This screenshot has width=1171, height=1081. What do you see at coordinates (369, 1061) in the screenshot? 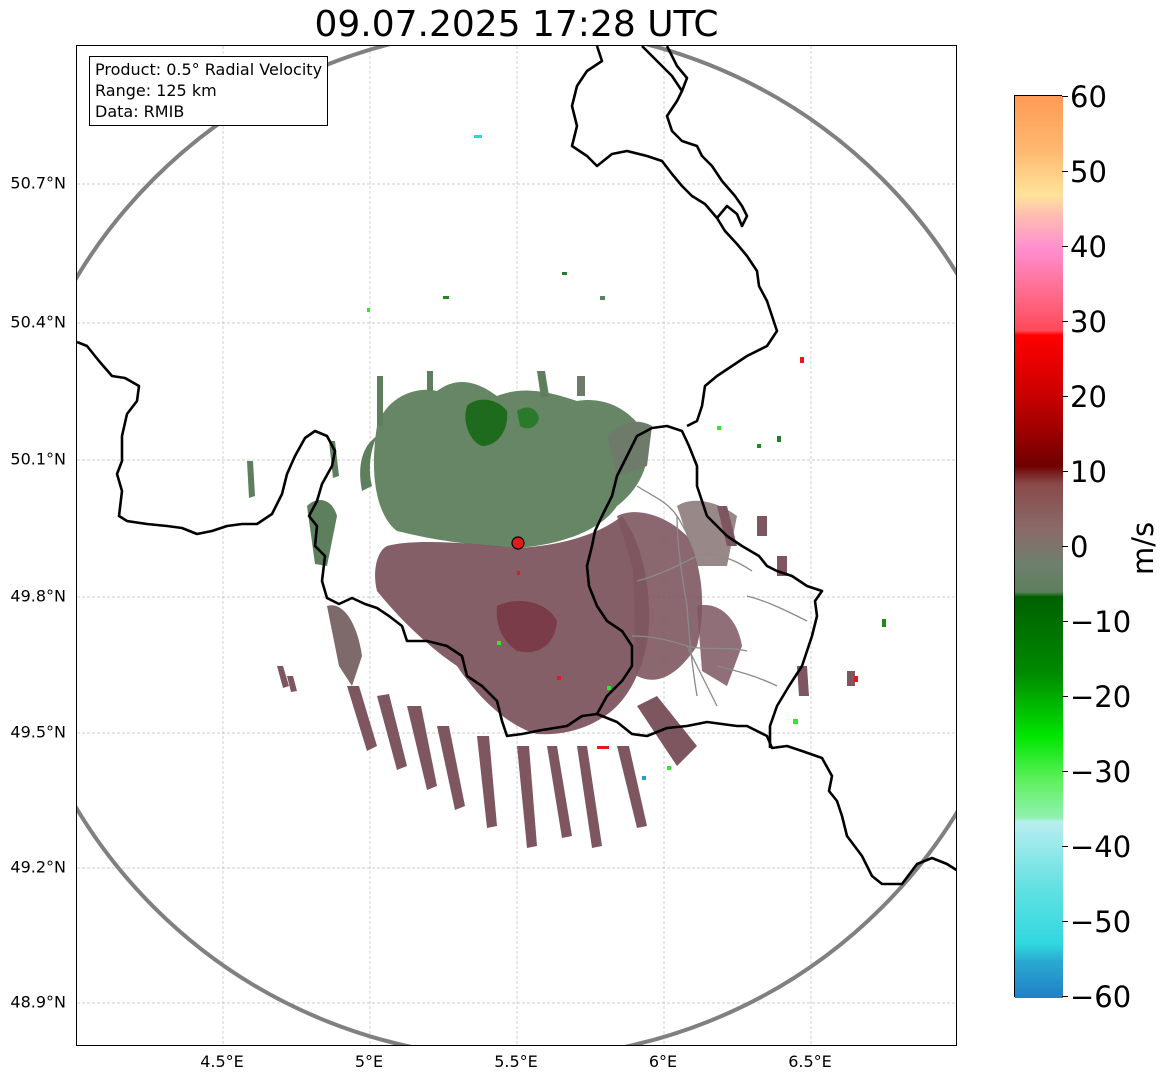
I see `lon-label-5: 5°E` at bounding box center [369, 1061].